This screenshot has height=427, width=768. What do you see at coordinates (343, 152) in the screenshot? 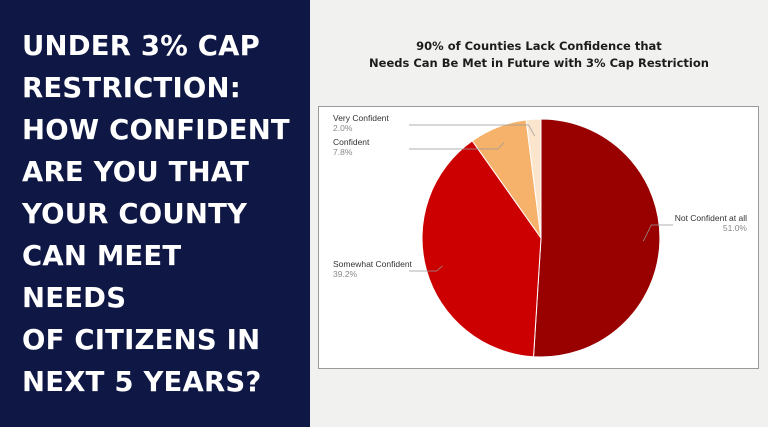
I see `slice-value: 7.8%` at bounding box center [343, 152].